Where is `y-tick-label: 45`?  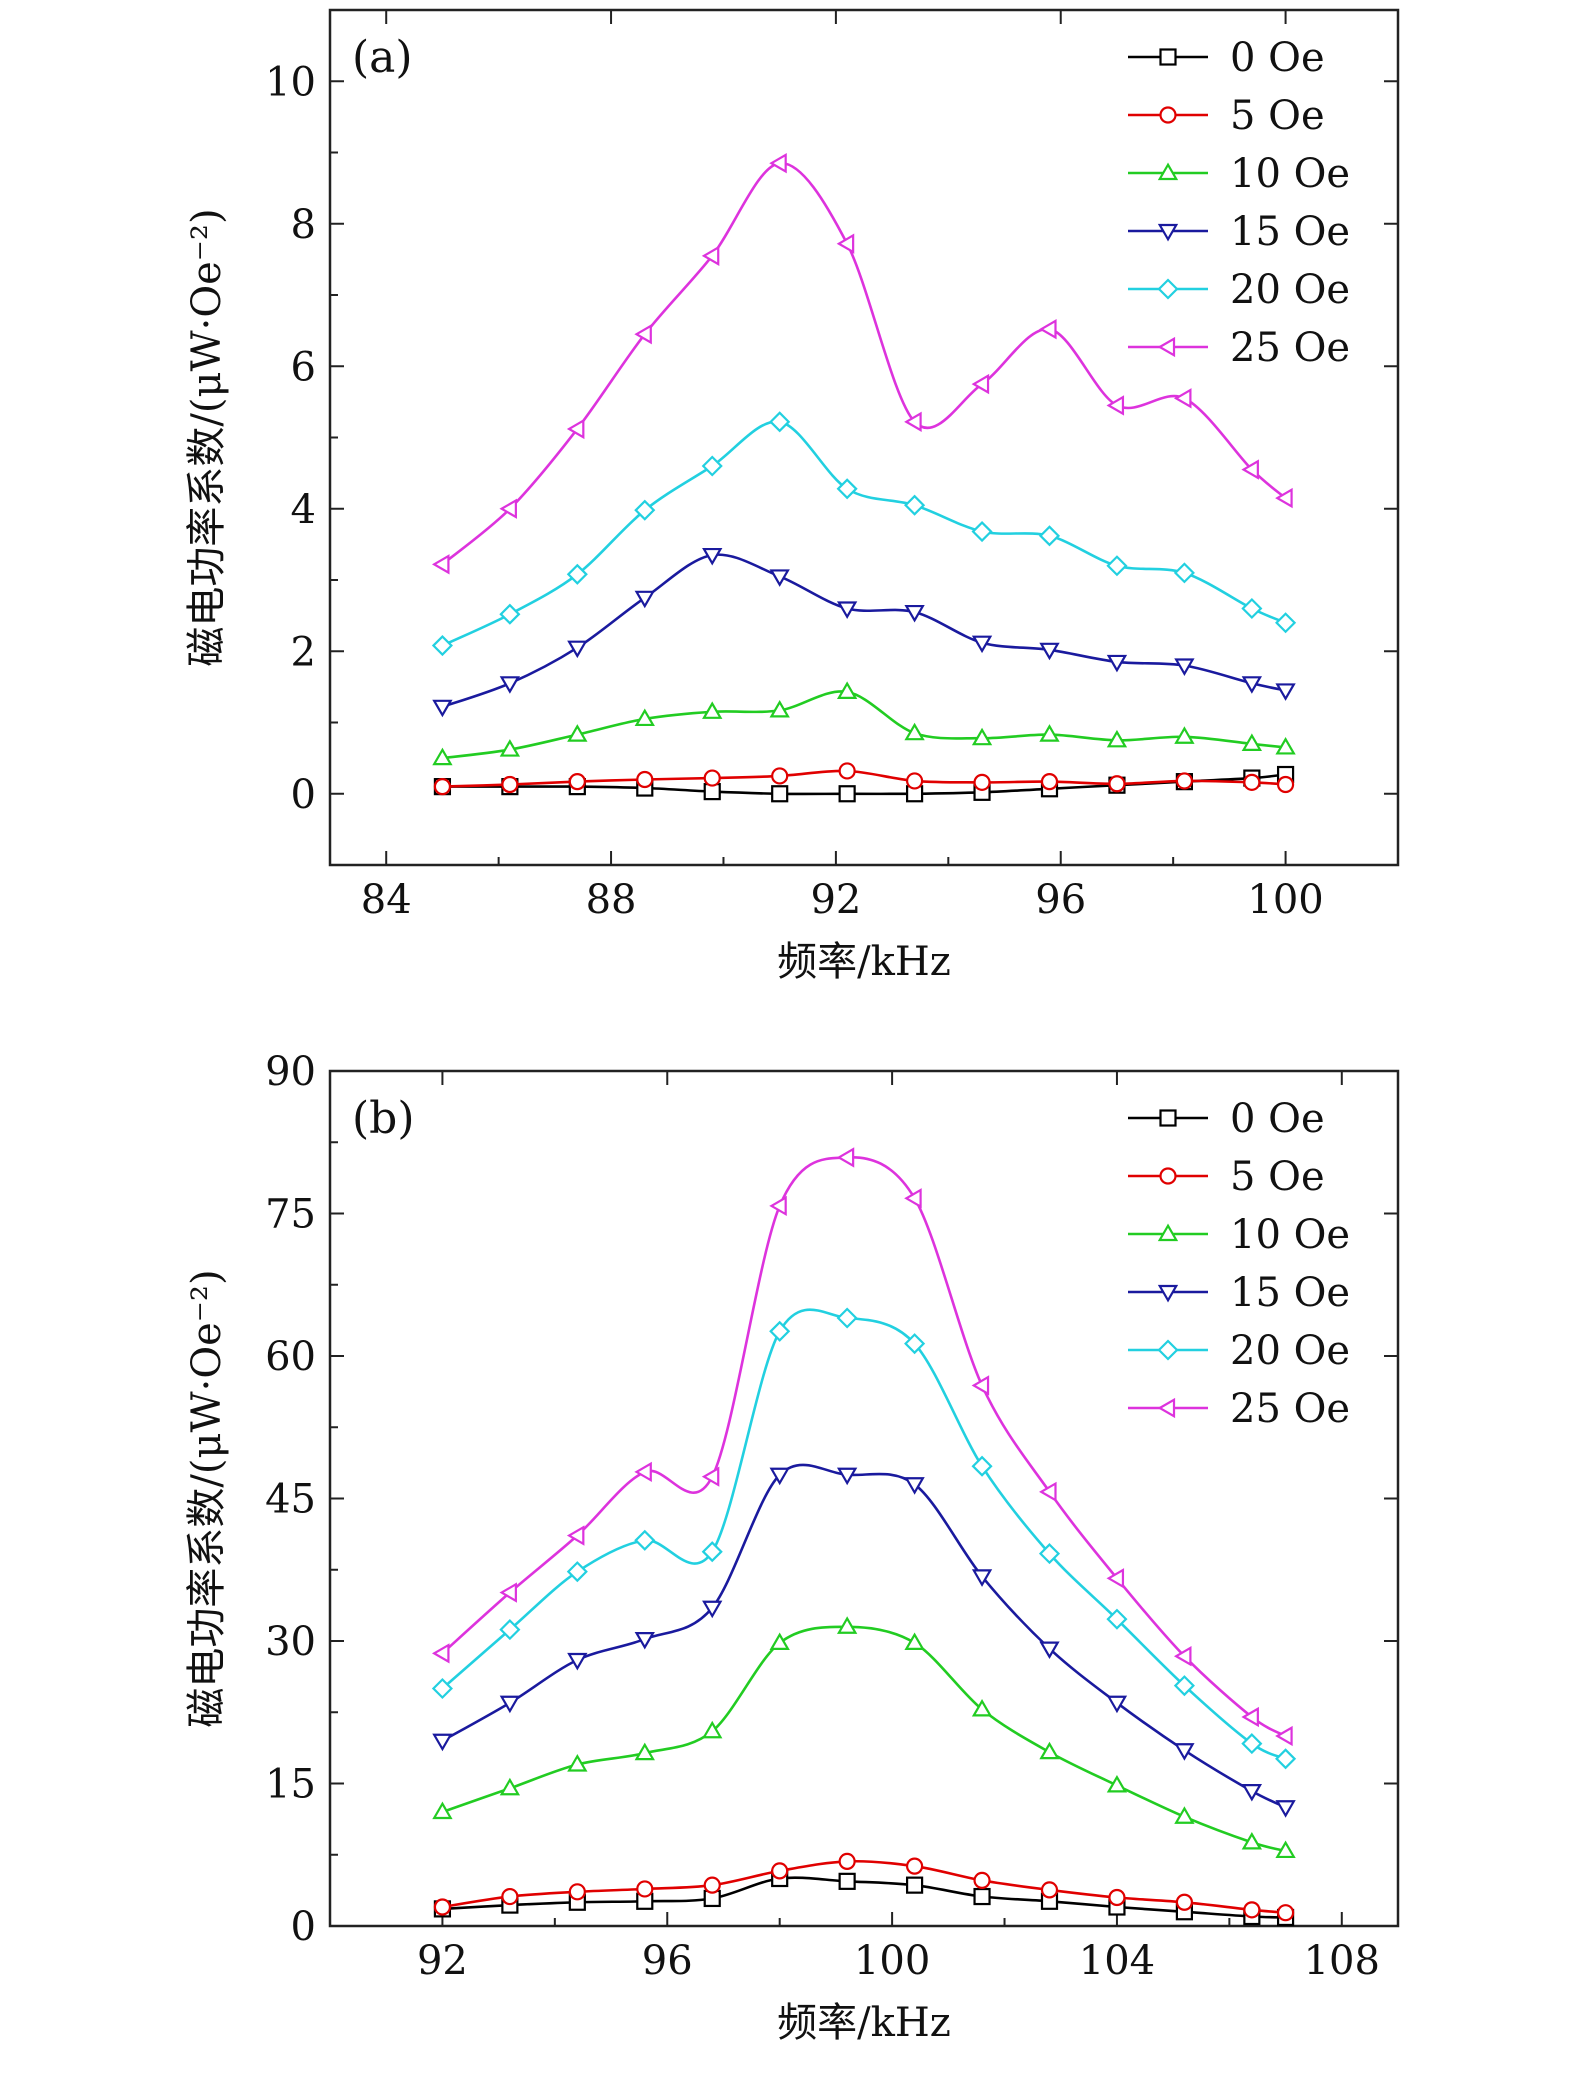
y-tick-label: 45 is located at coordinates (290, 1500).